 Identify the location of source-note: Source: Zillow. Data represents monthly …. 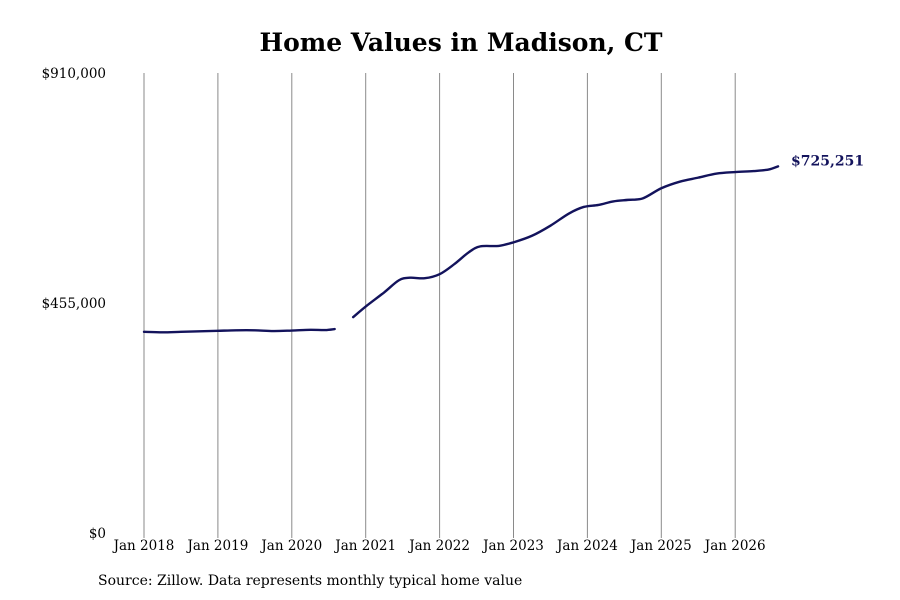
(310, 581).